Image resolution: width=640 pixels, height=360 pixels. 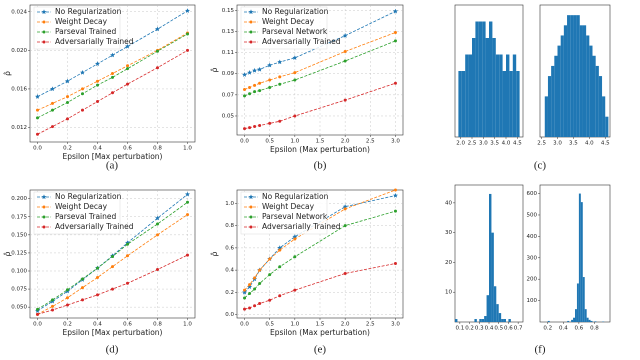 What do you see at coordinates (7, 73) in the screenshot?
I see `y-axis-label: ρ̂` at bounding box center [7, 73].